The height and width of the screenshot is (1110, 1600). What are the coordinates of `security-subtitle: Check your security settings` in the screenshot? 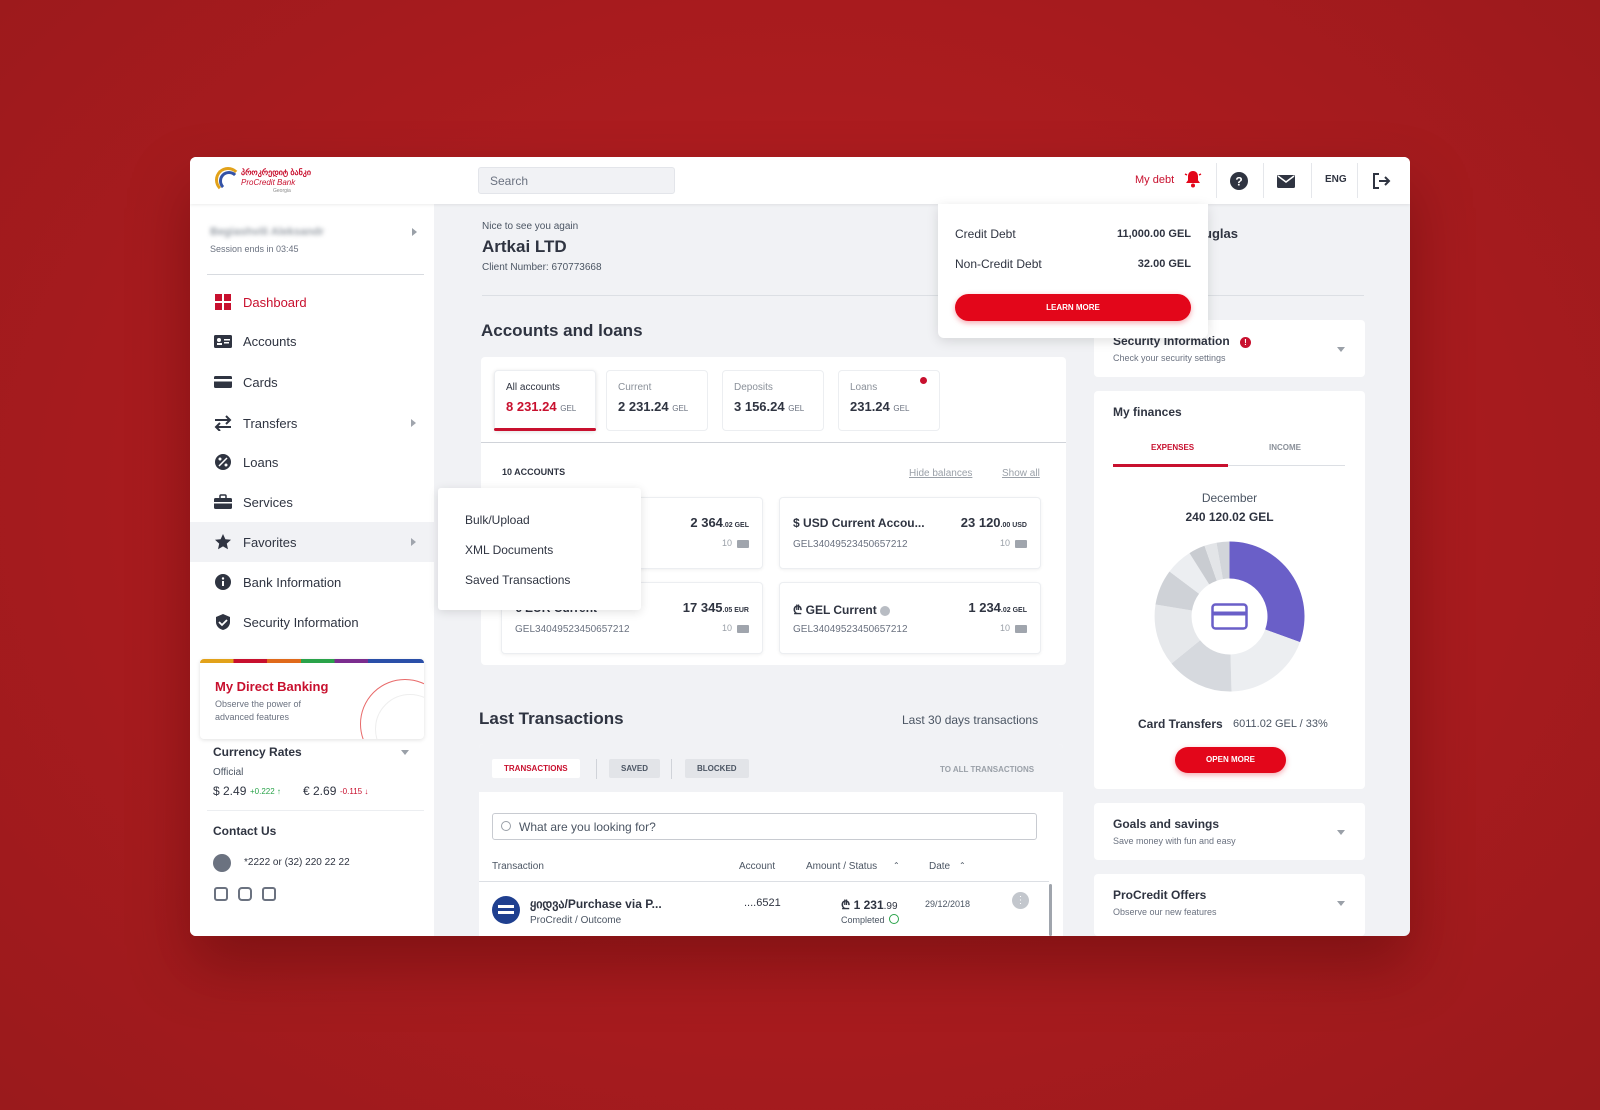 It's located at (1169, 358).